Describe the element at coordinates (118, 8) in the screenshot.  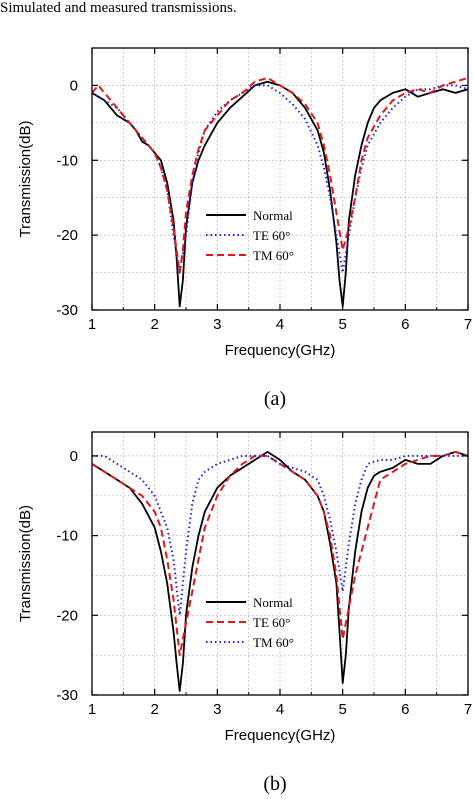
I see `figure-caption: Simulated and measured transmissions.` at that location.